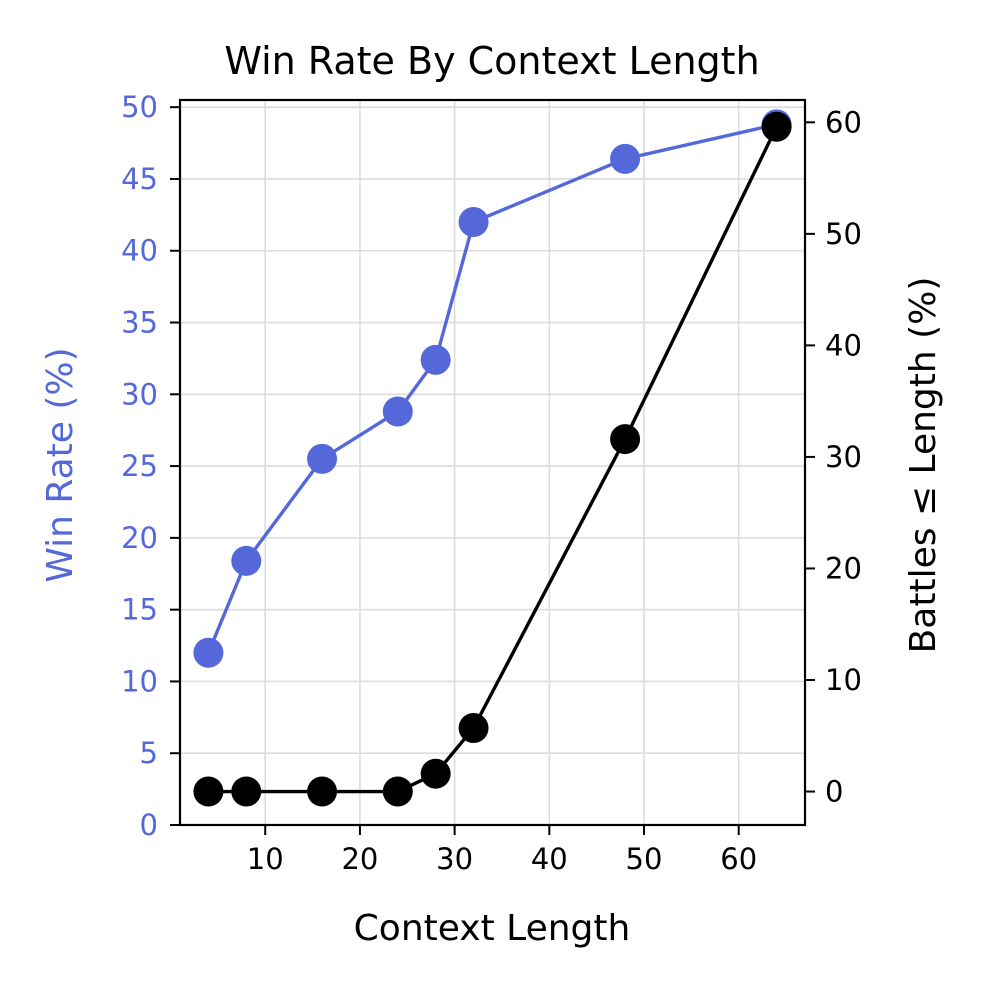  I want to click on y-tick-label: 30, so click(139, 394).